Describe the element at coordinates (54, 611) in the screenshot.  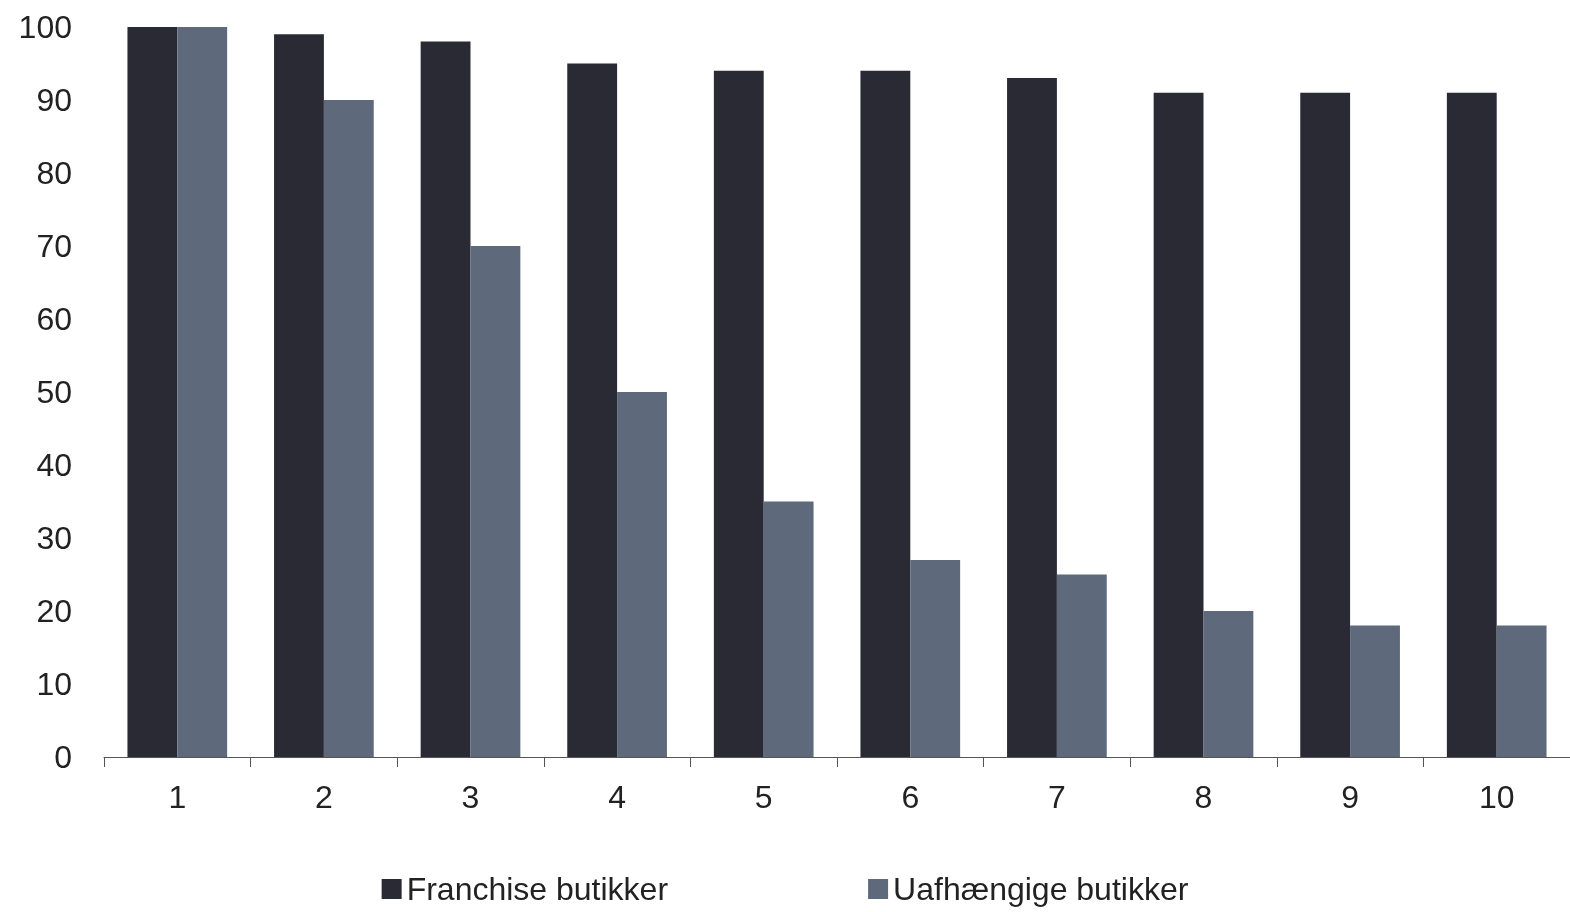
I see `y-tick-label: 20` at that location.